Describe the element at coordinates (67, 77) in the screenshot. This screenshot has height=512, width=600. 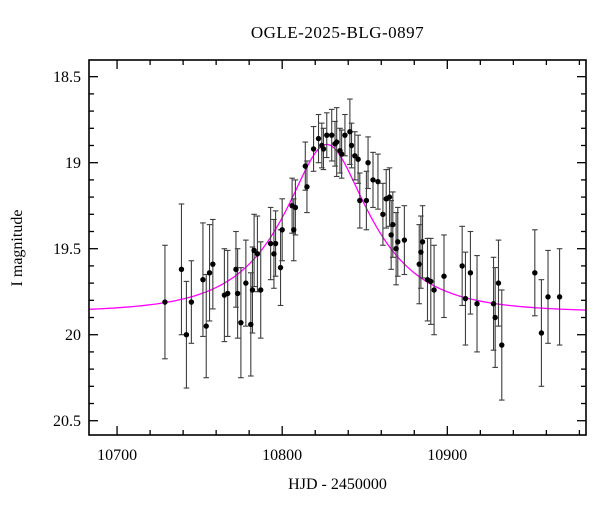
I see `y-tick-label: 18.5` at that location.